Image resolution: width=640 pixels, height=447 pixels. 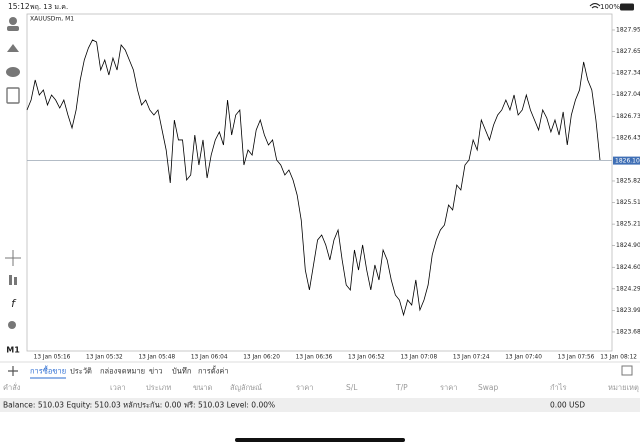 I want to click on function-icon: f, so click(x=14, y=303).